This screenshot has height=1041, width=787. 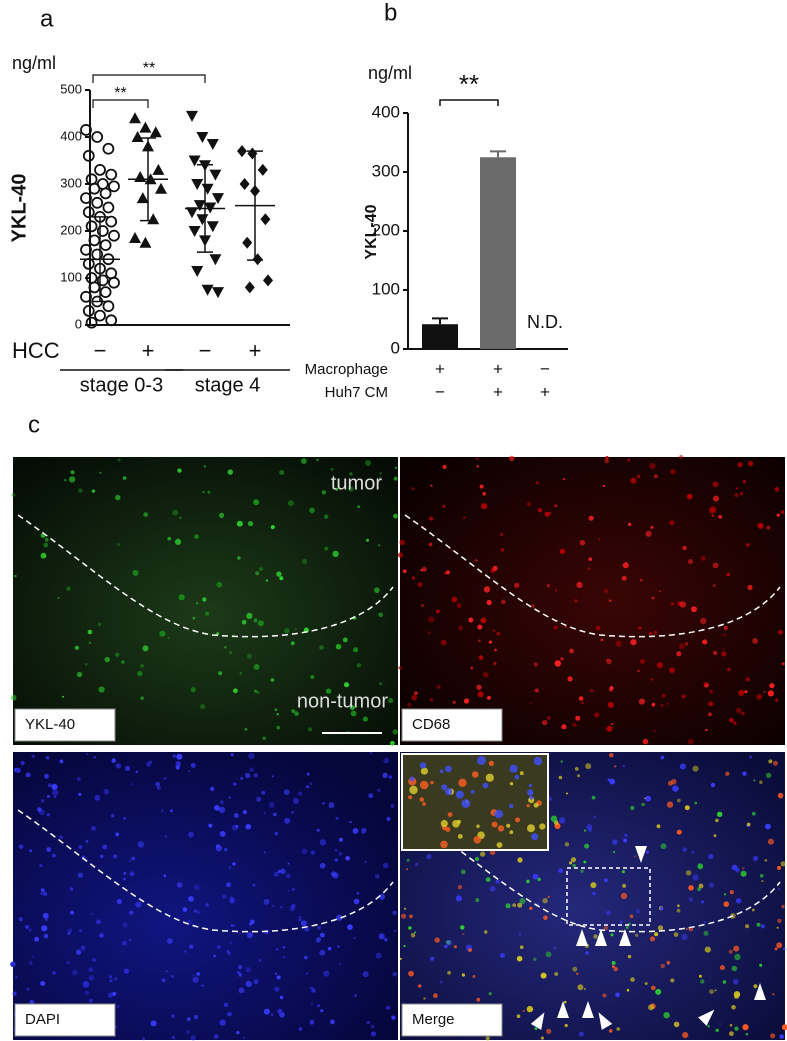 What do you see at coordinates (100, 259) in the screenshot?
I see `sd-bar` at bounding box center [100, 259].